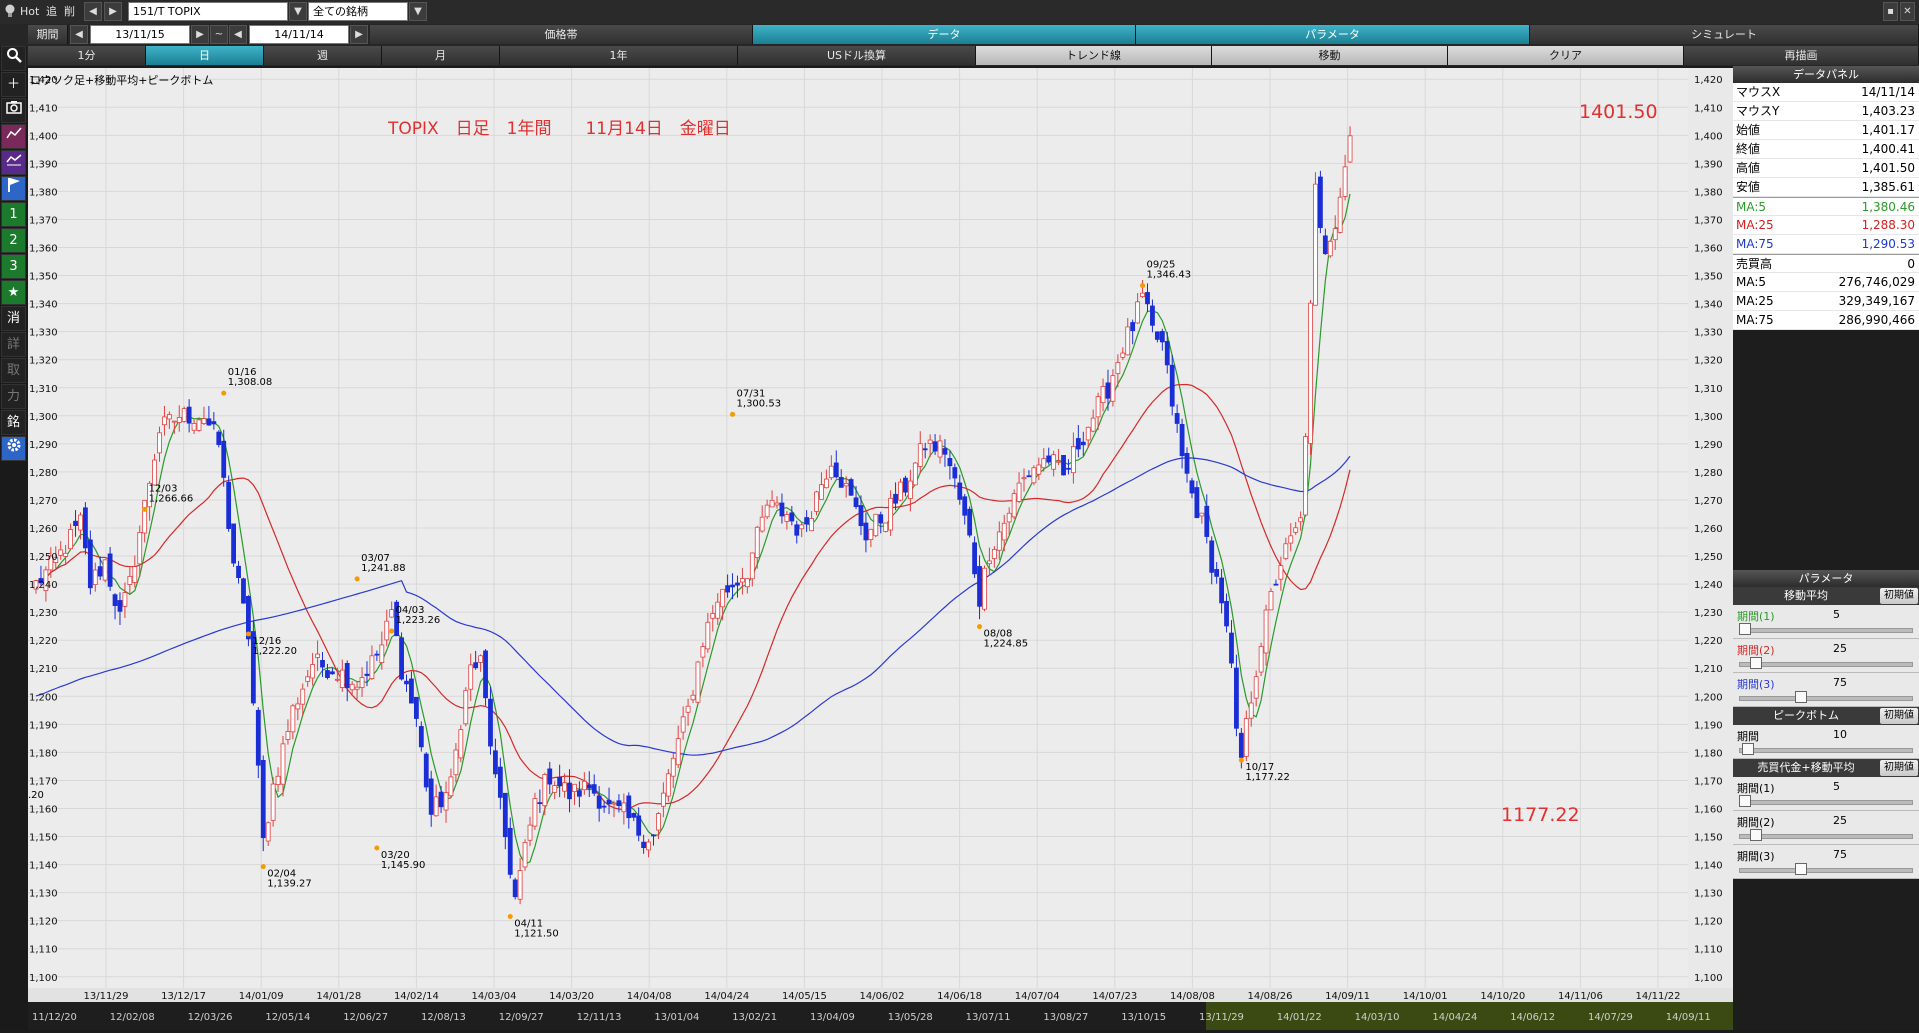 The width and height of the screenshot is (1919, 1033). Describe the element at coordinates (208, 11) in the screenshot. I see `symbol-input: 151/T TOPIX` at that location.